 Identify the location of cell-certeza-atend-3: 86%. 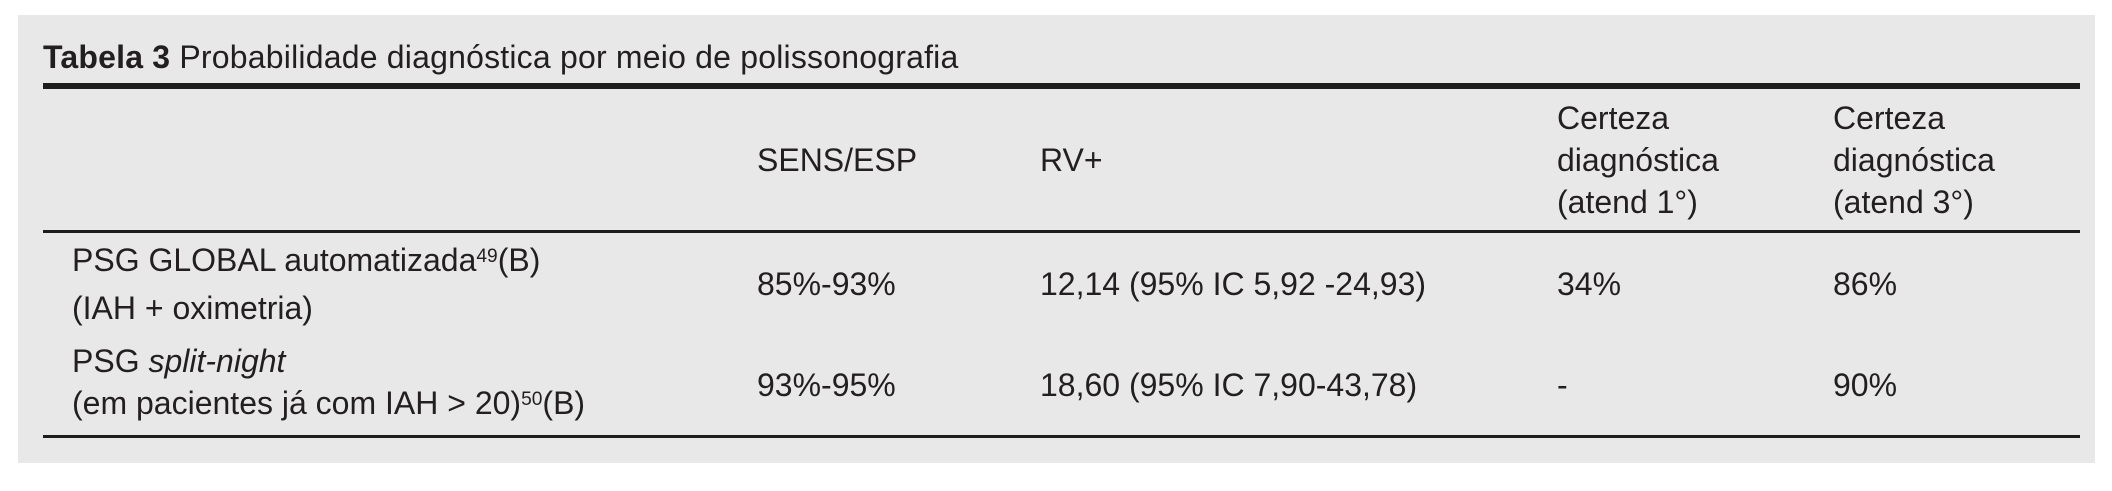
(1865, 284).